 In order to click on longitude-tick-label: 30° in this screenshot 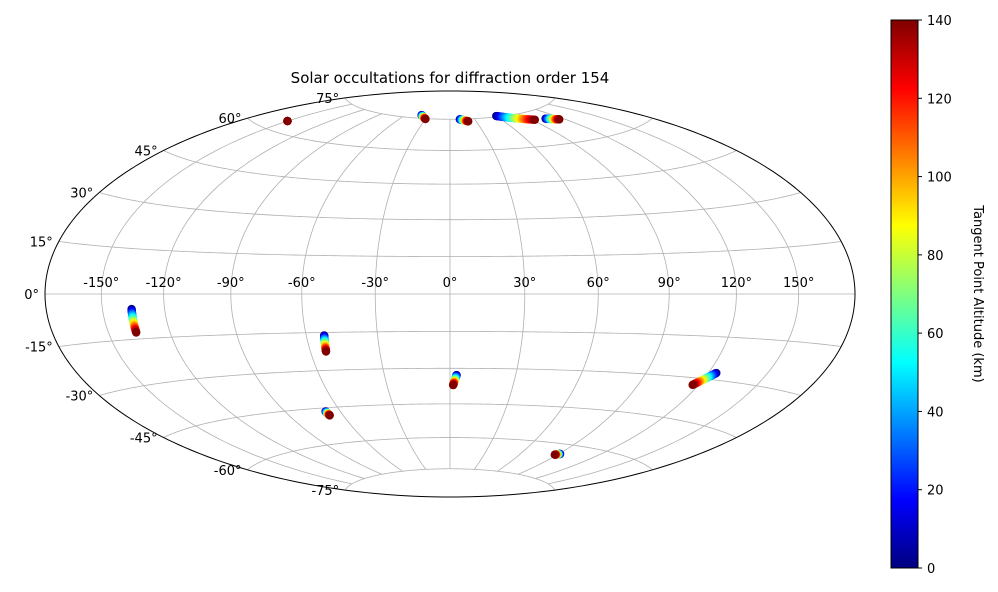, I will do `click(524, 283)`.